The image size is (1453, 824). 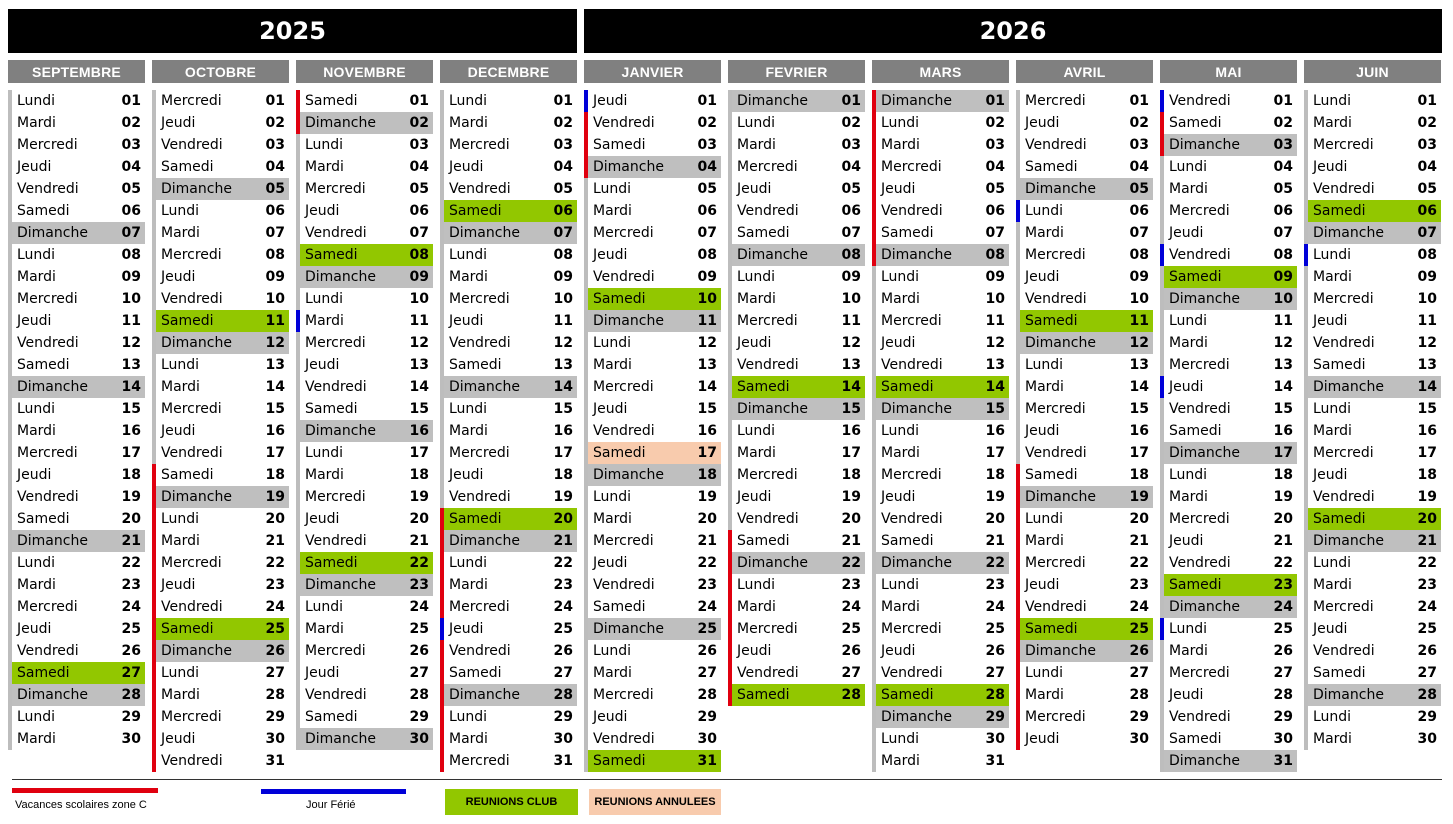 I want to click on day-row: Samedi 04, so click(x=1084, y=167).